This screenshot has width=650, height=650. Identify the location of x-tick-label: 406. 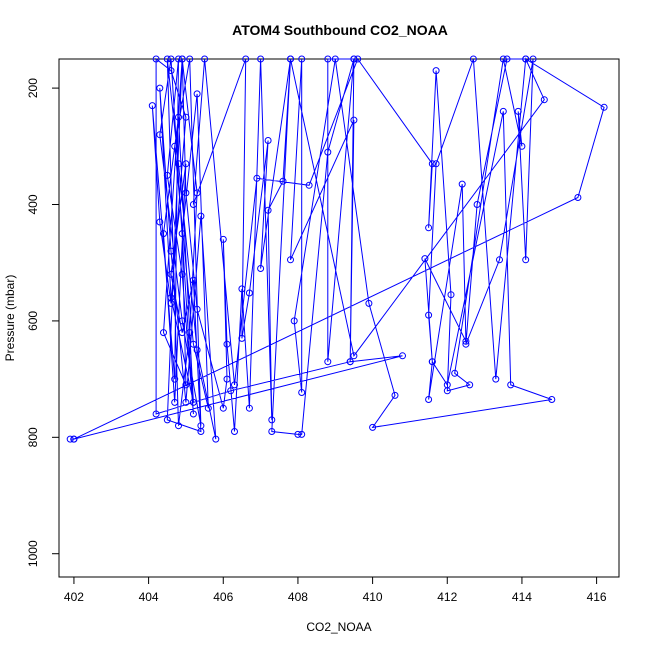
(223, 597).